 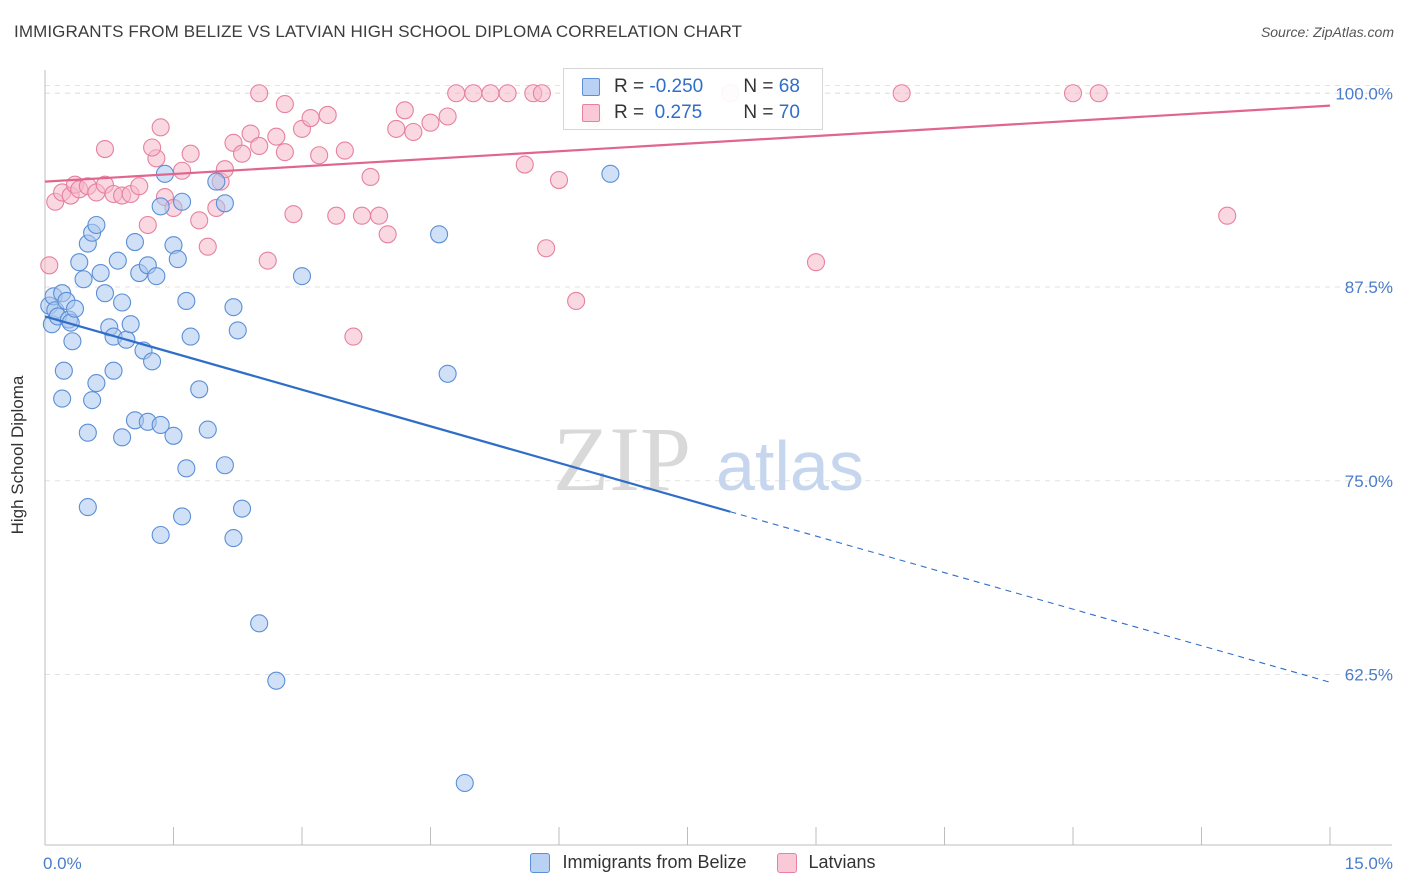 I want to click on latvians-trend-line, so click(x=687, y=143).